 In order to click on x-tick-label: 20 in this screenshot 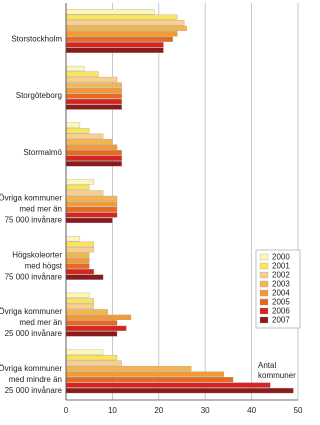, I will do `click(158, 410)`.